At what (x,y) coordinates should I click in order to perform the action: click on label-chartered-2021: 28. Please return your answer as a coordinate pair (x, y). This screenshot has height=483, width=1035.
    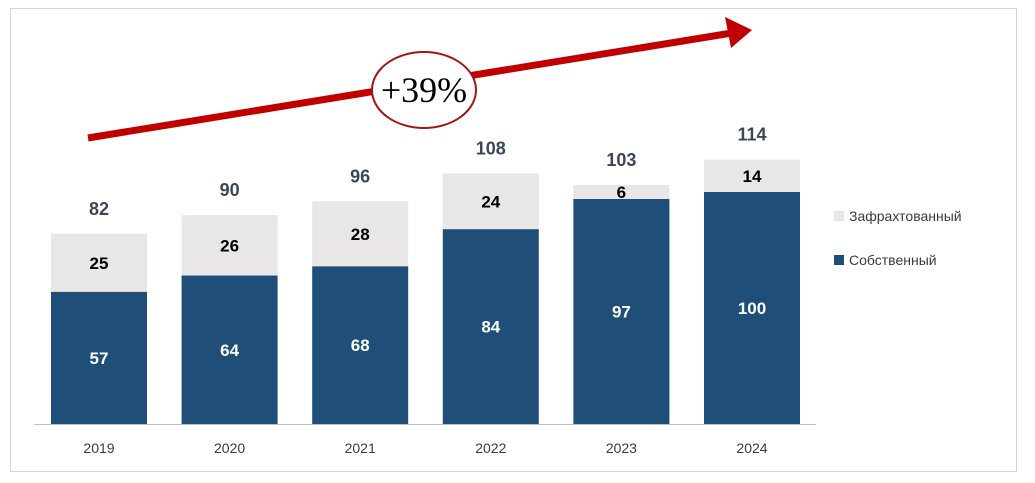
    Looking at the image, I should click on (360, 234).